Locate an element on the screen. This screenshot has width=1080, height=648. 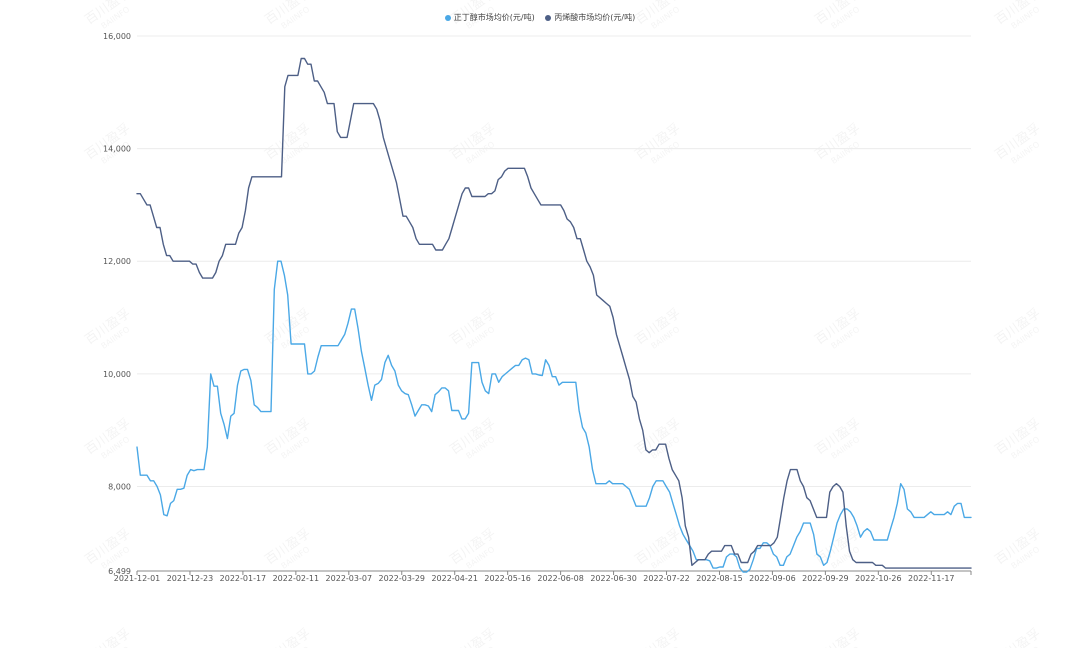
y-tick-label: 8,000 is located at coordinates (119, 486).